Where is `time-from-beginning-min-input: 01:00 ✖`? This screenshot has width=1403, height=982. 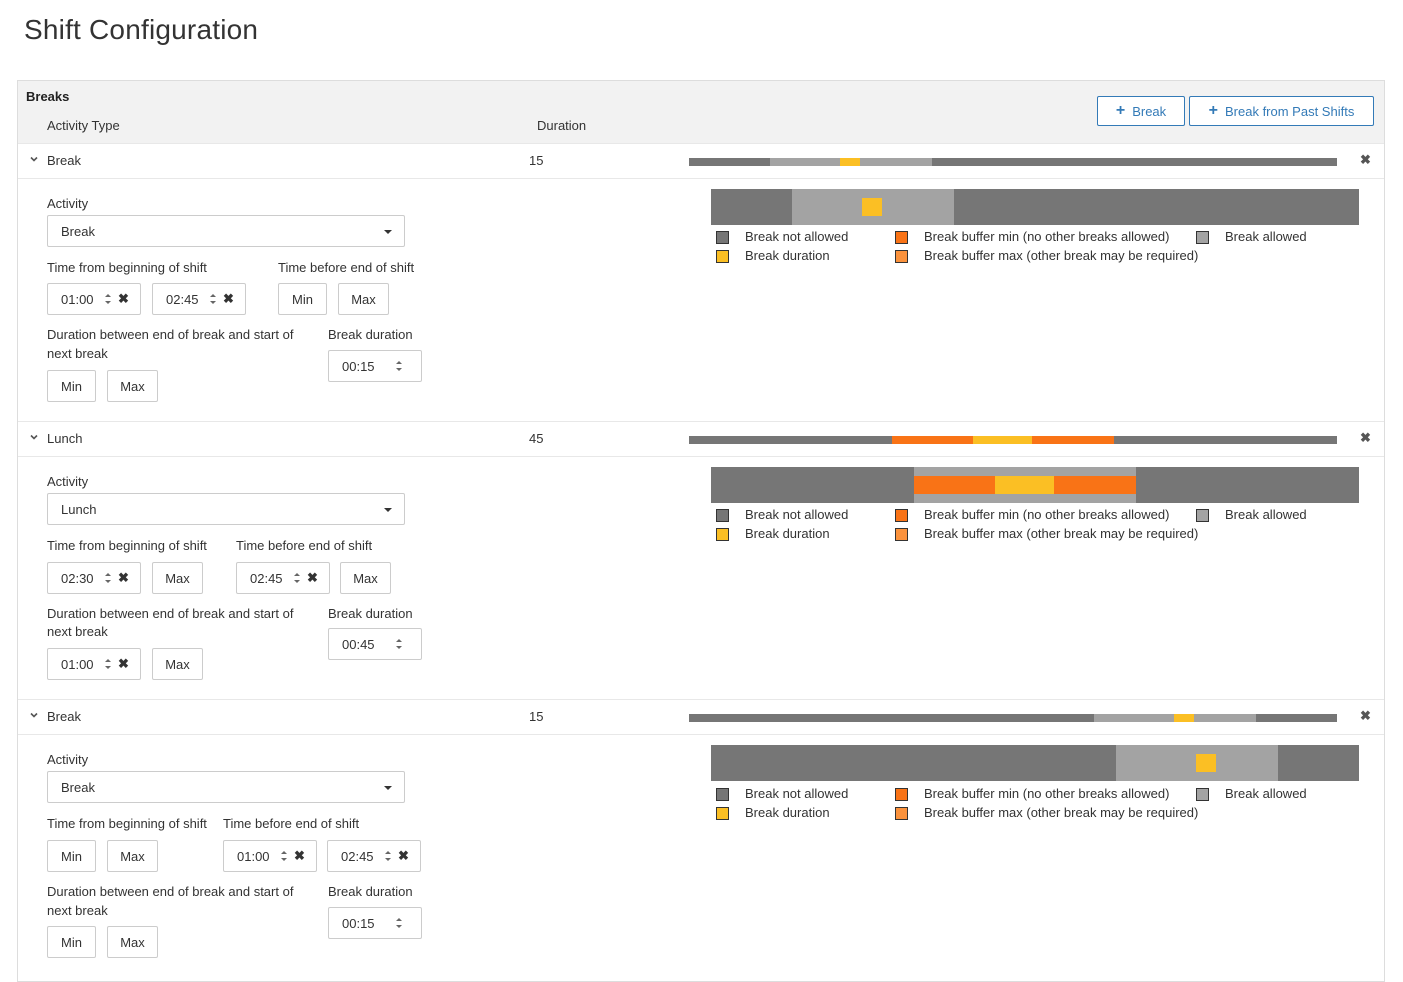 time-from-beginning-min-input: 01:00 ✖ is located at coordinates (94, 299).